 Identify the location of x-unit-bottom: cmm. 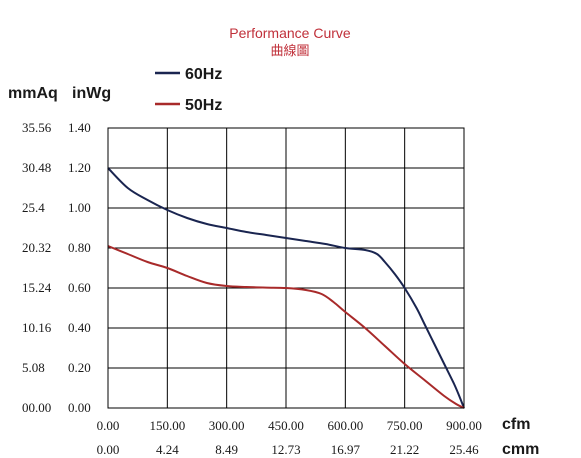
(520, 449).